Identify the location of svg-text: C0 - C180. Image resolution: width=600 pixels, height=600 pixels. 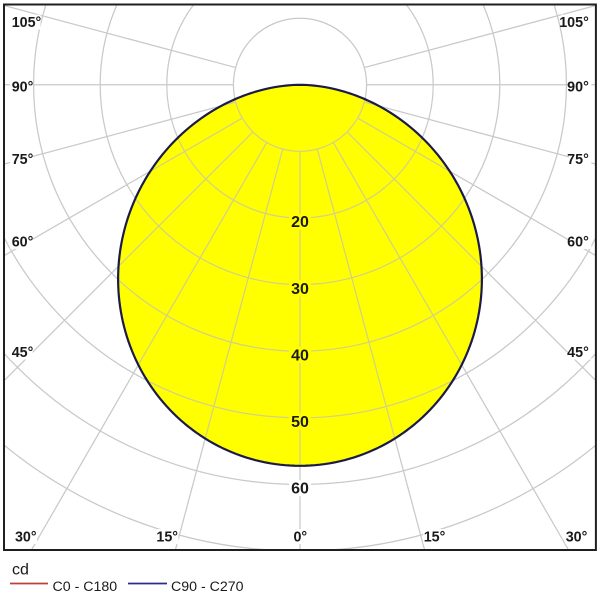
(85, 587).